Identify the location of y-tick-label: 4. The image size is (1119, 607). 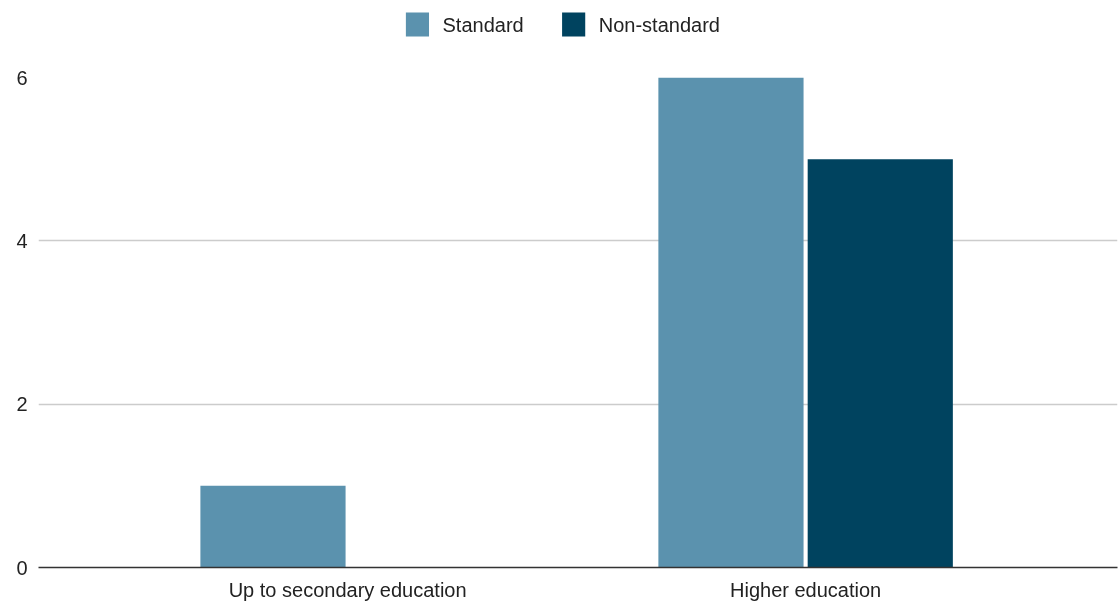
(22, 240).